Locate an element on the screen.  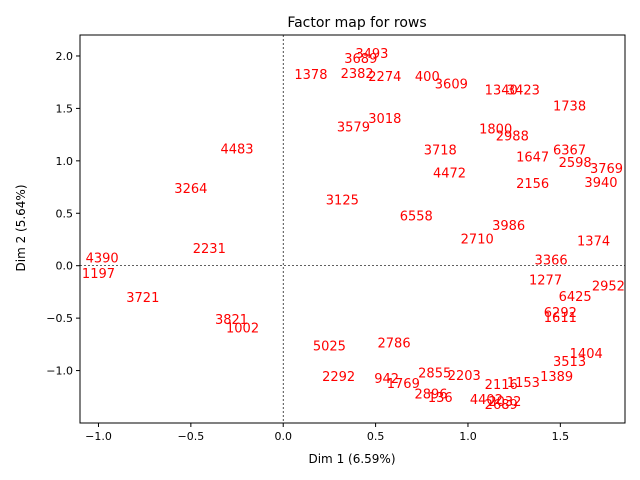
point-label: 4472 is located at coordinates (449, 173).